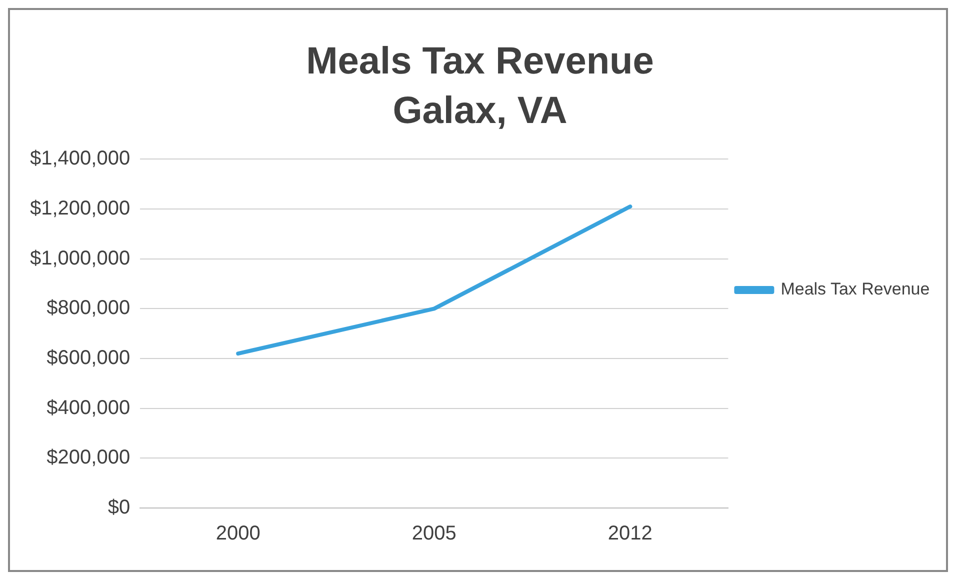  What do you see at coordinates (855, 289) in the screenshot?
I see `legend-label: Meals Tax Revenue` at bounding box center [855, 289].